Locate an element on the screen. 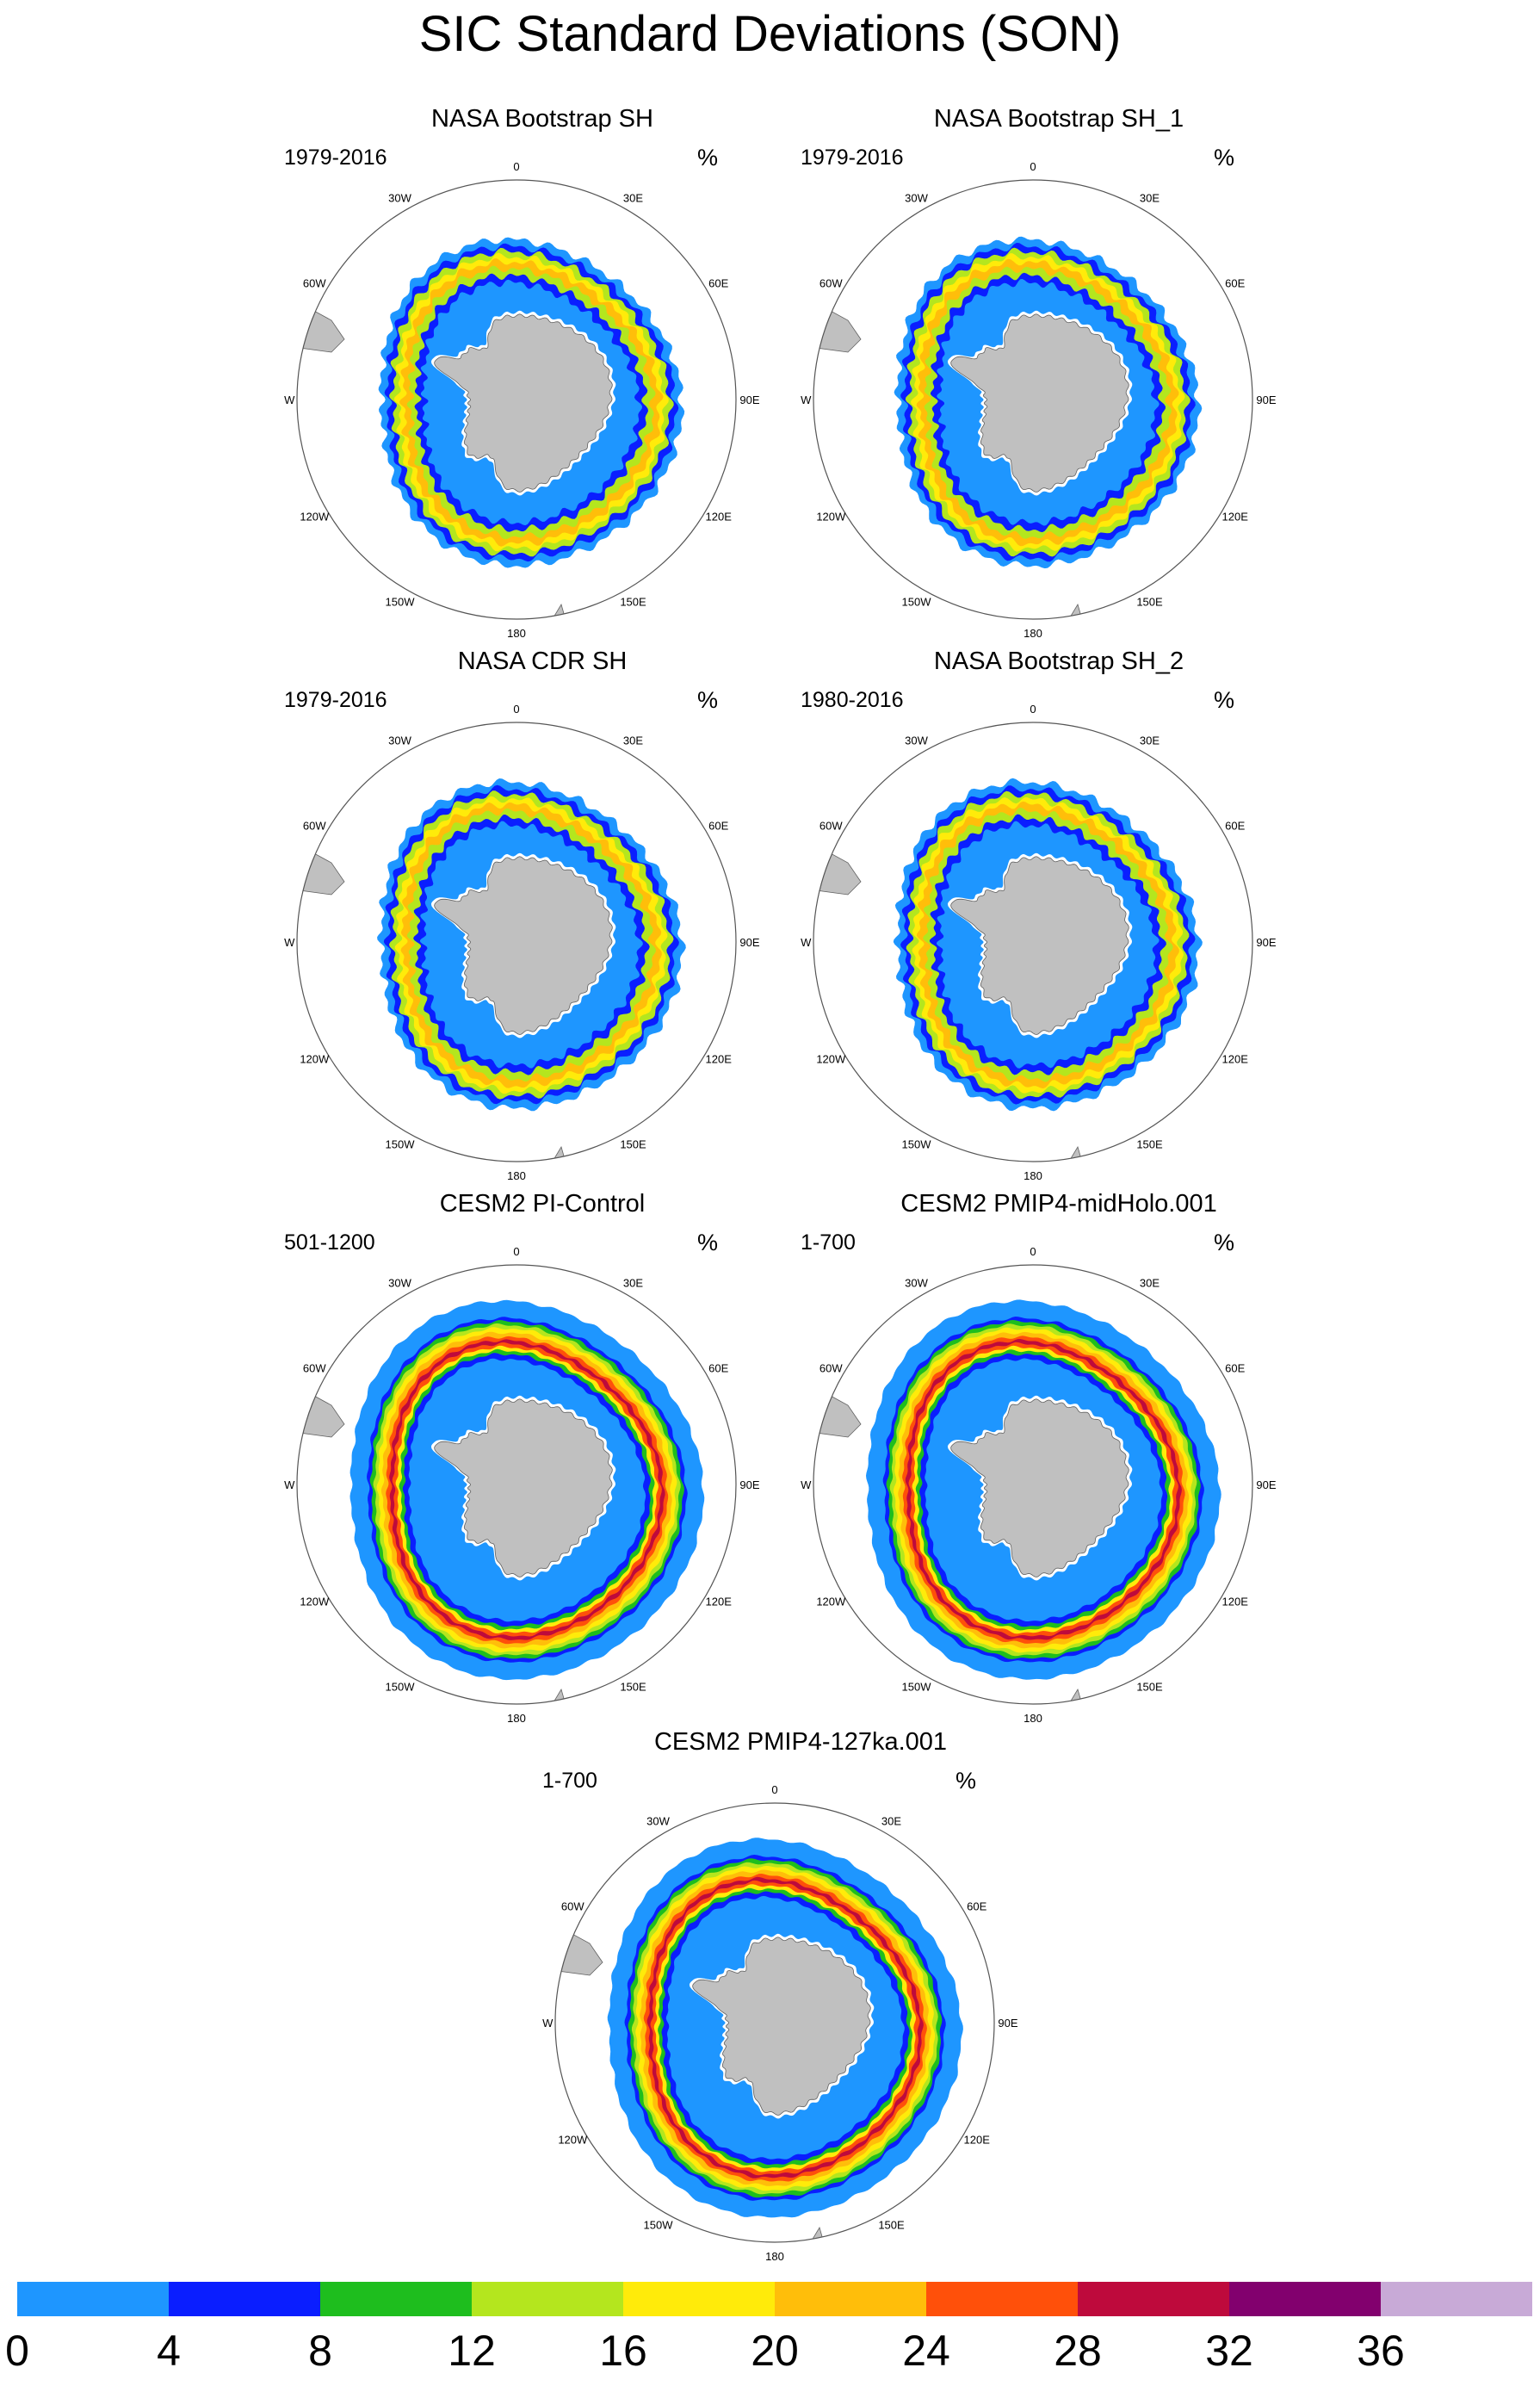  colorbar-tick-label: 24 is located at coordinates (926, 2351).